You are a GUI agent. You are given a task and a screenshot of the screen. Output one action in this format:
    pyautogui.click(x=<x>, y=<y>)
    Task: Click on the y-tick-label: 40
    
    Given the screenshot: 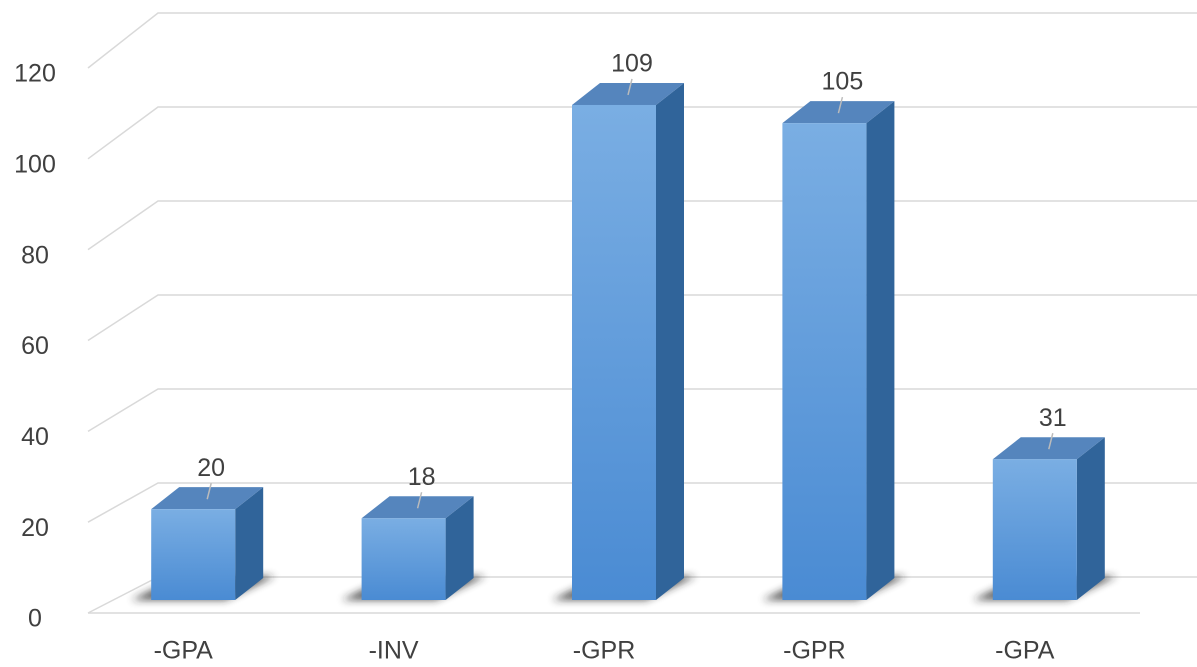 What is the action you would take?
    pyautogui.click(x=35, y=437)
    